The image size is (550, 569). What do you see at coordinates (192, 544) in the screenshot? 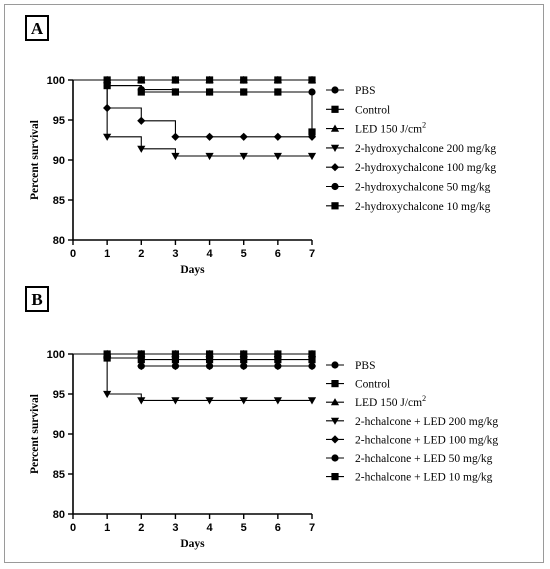
I see `x-axis-title: Days` at bounding box center [192, 544].